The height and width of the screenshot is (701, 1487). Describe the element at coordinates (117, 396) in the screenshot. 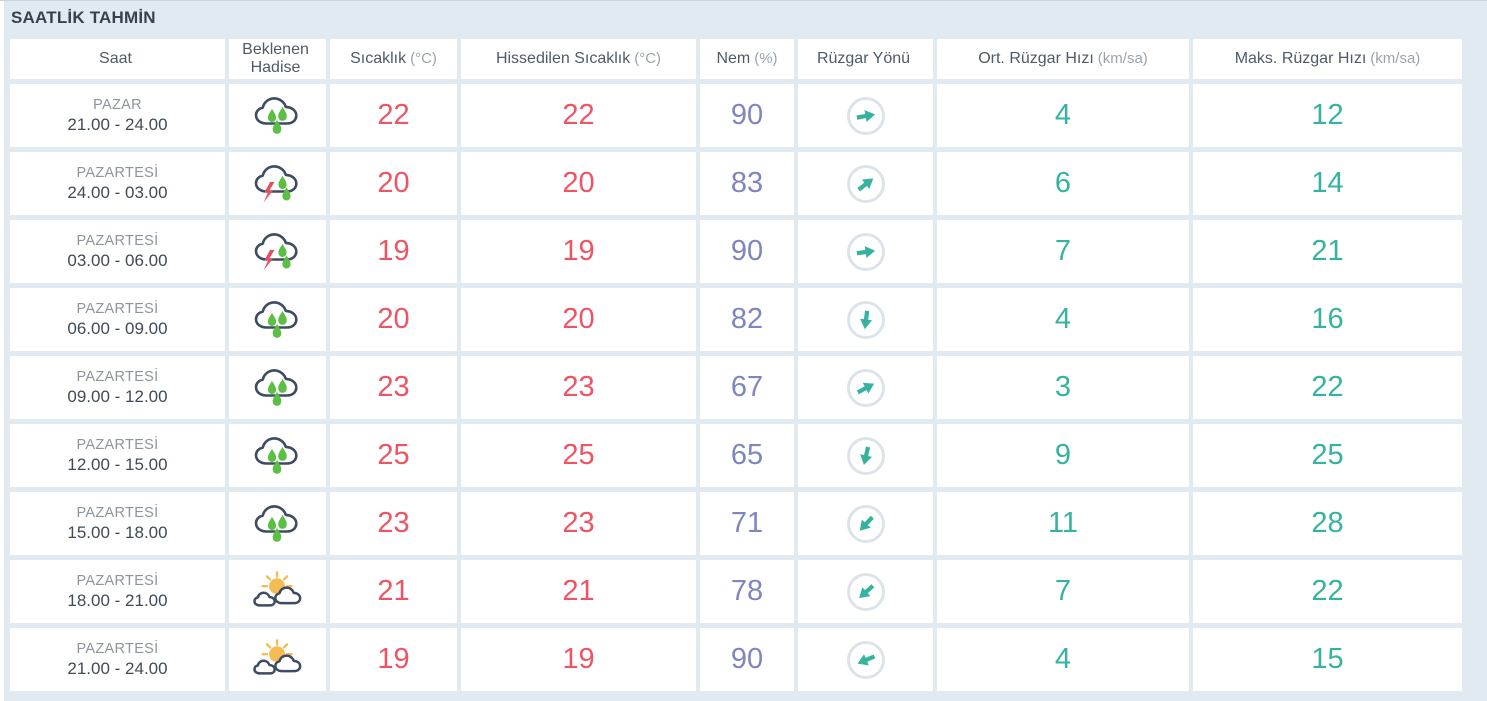

I see `time-range-label: 09.00 - 12.00` at that location.